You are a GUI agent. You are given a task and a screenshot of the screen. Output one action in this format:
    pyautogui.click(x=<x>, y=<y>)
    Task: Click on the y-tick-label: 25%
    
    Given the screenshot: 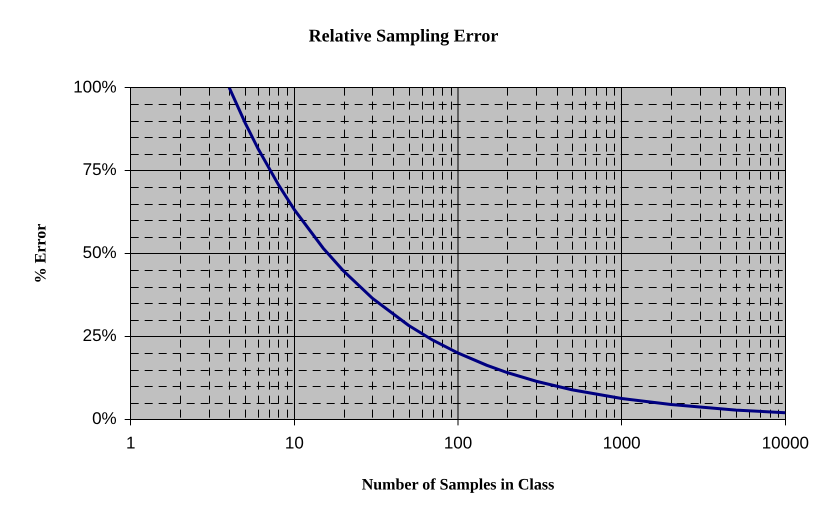 What is the action you would take?
    pyautogui.click(x=99, y=336)
    